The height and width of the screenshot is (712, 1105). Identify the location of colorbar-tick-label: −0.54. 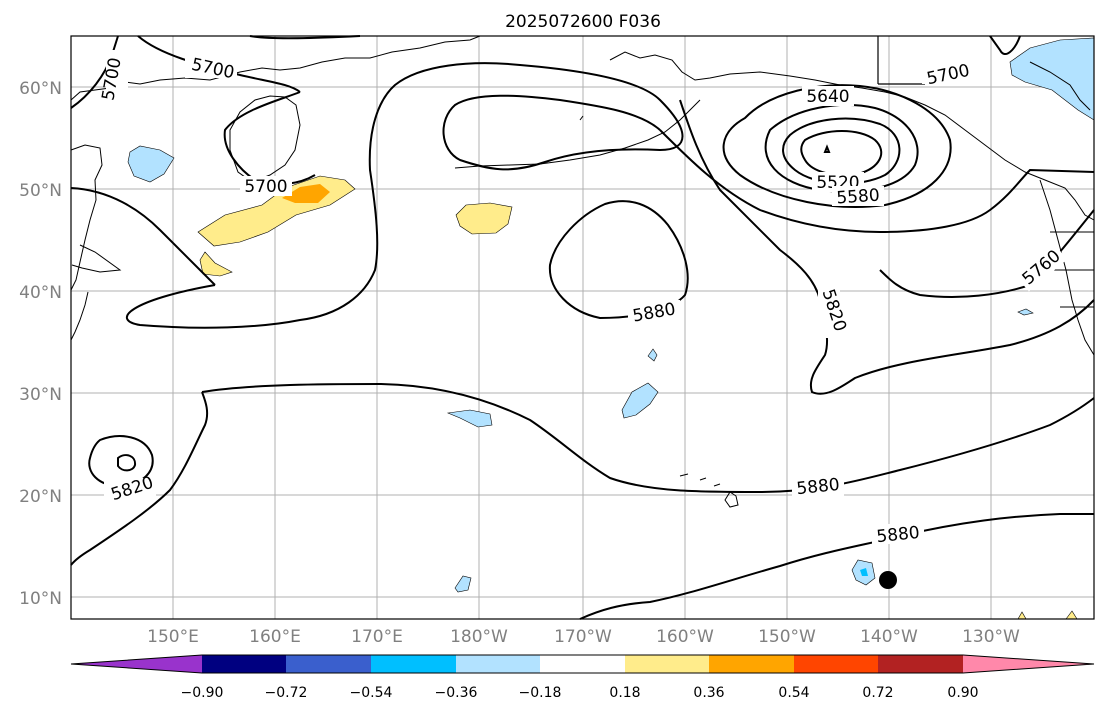
(371, 693).